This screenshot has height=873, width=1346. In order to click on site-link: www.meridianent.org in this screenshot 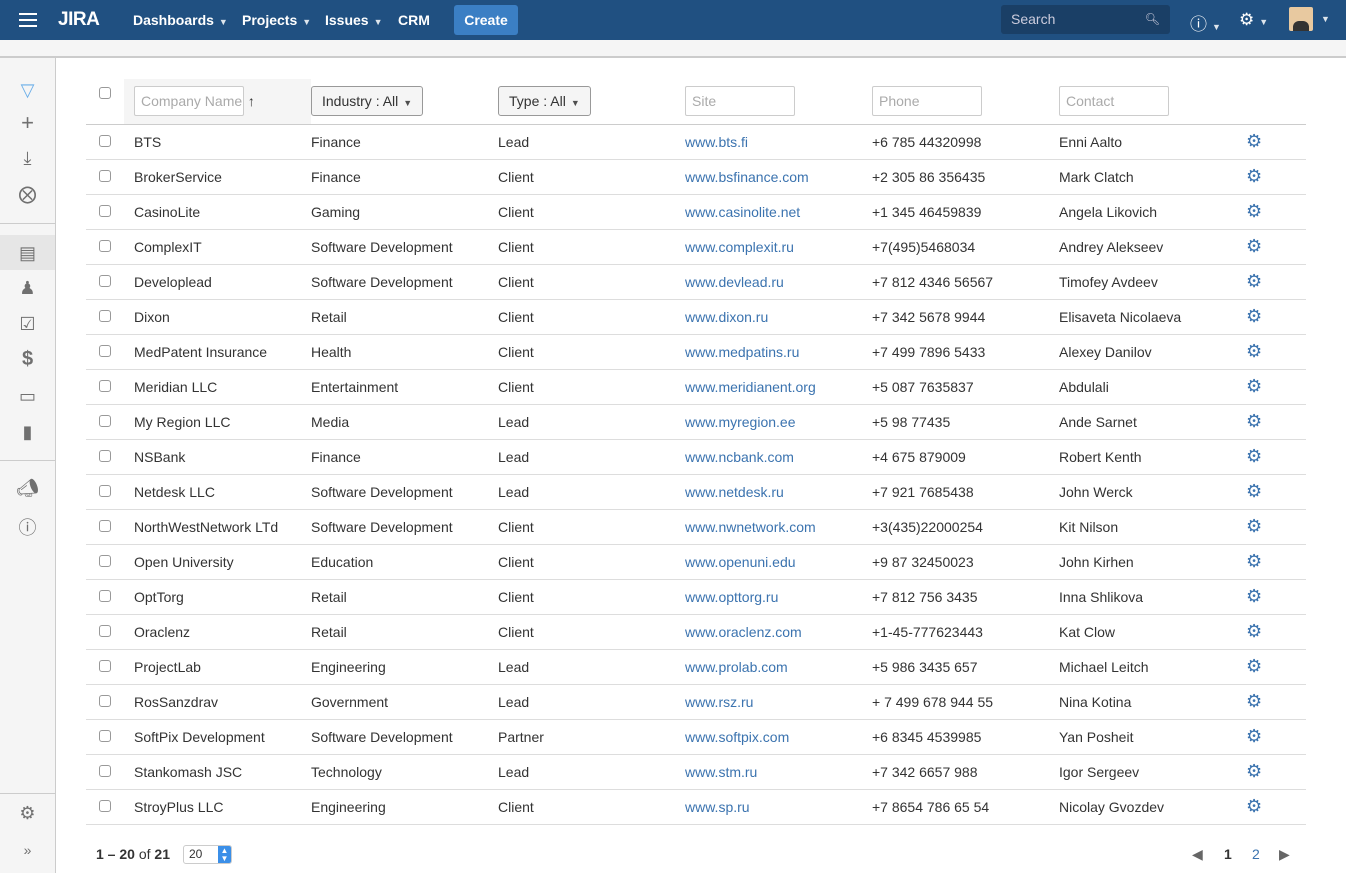, I will do `click(750, 386)`.